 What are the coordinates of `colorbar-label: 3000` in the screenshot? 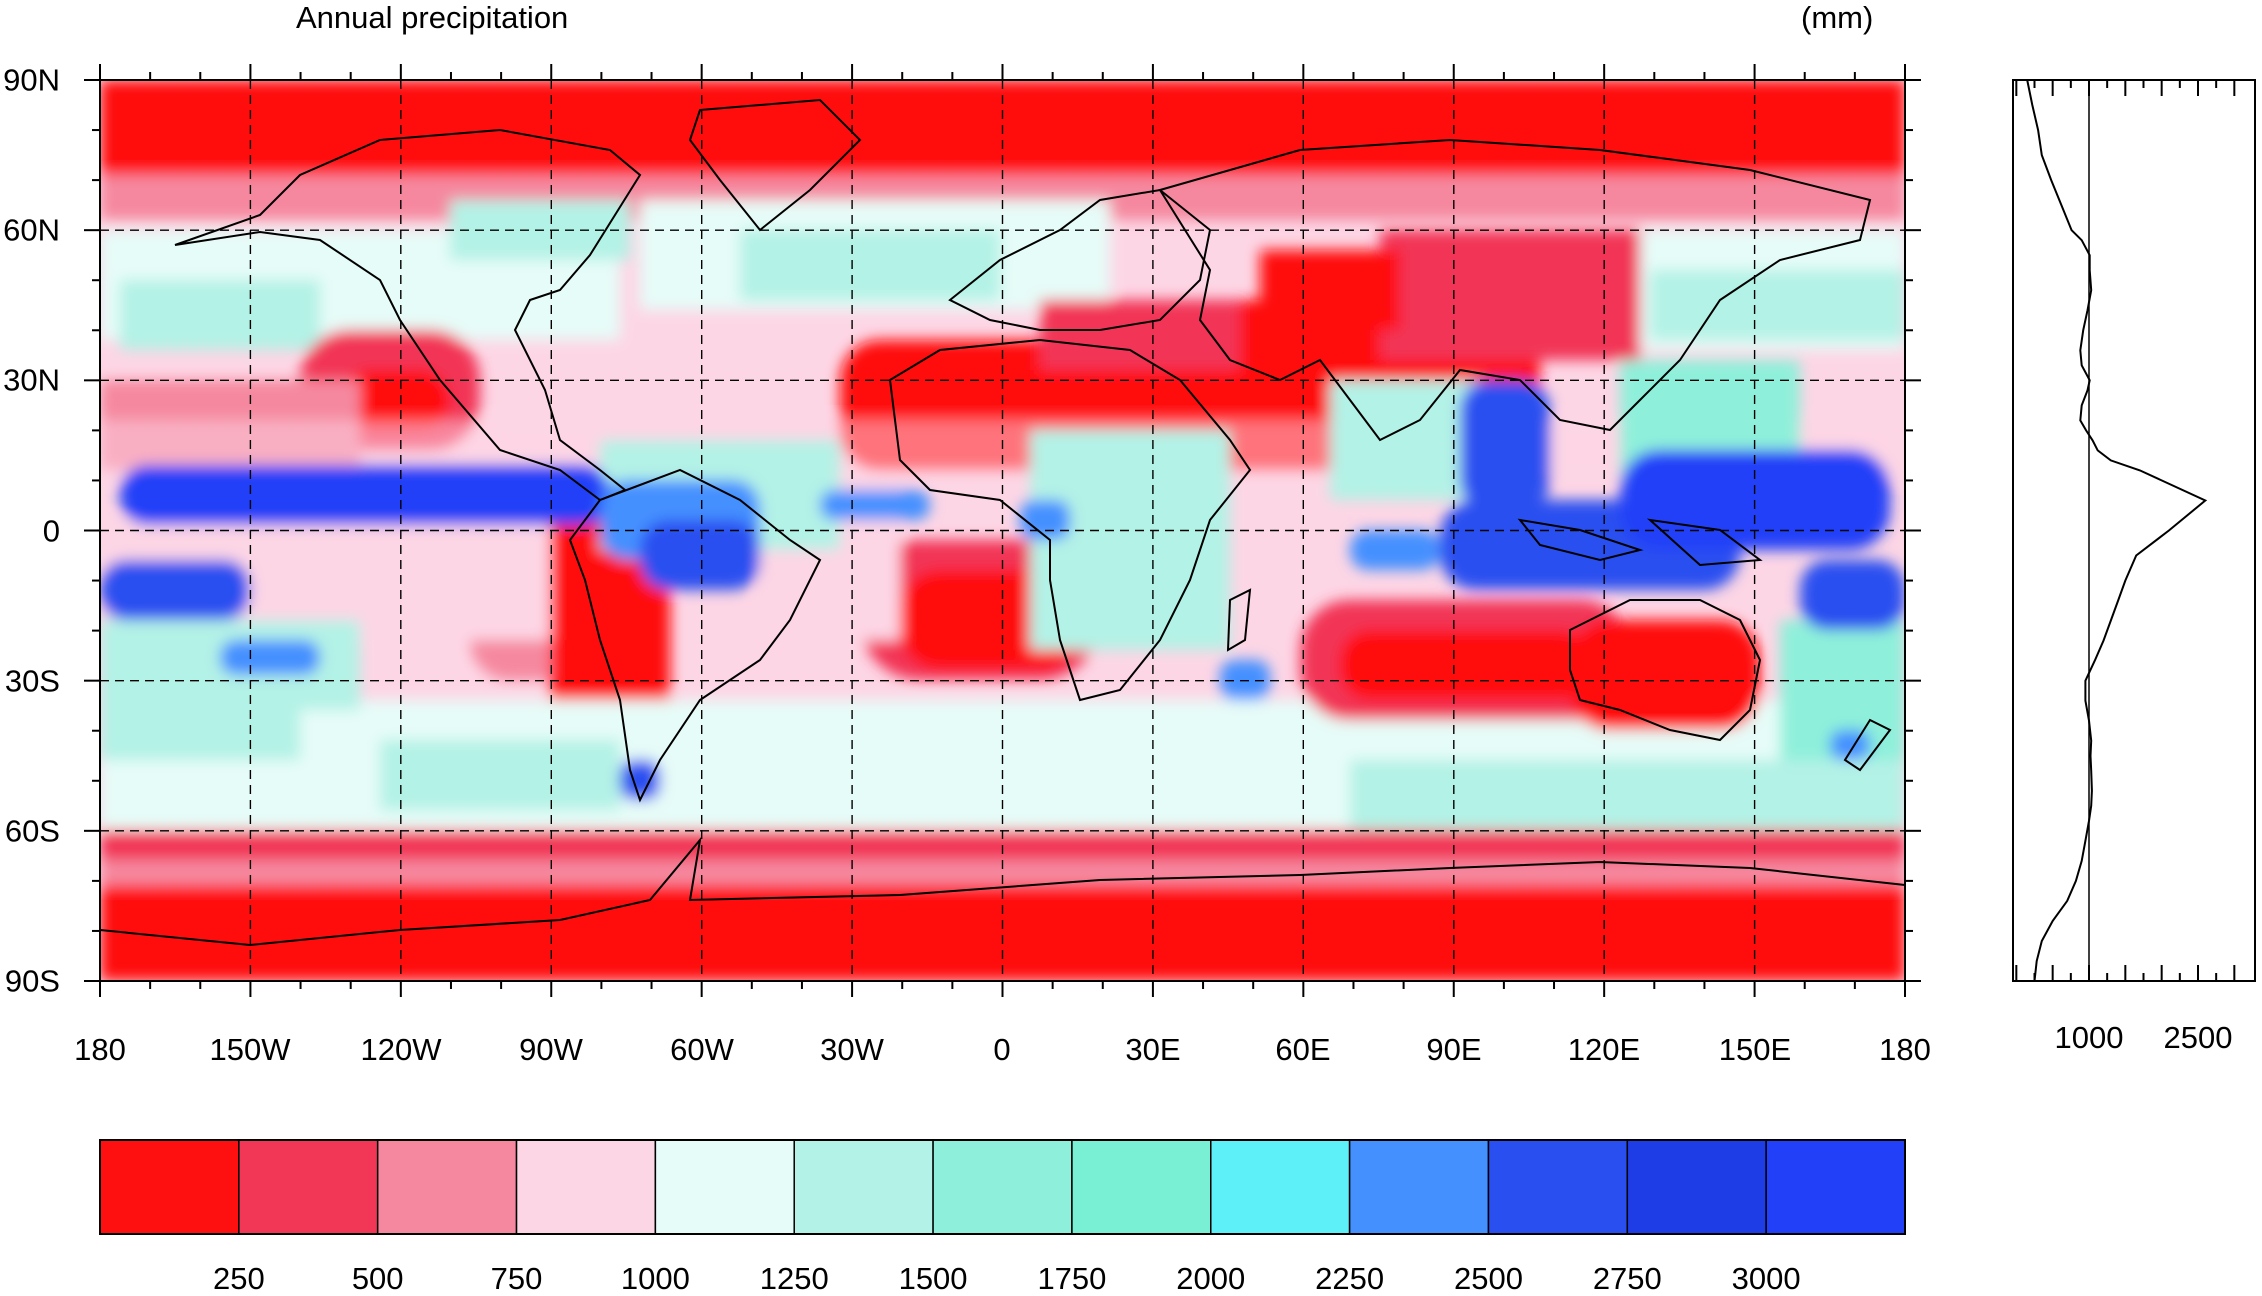 It's located at (1766, 1278).